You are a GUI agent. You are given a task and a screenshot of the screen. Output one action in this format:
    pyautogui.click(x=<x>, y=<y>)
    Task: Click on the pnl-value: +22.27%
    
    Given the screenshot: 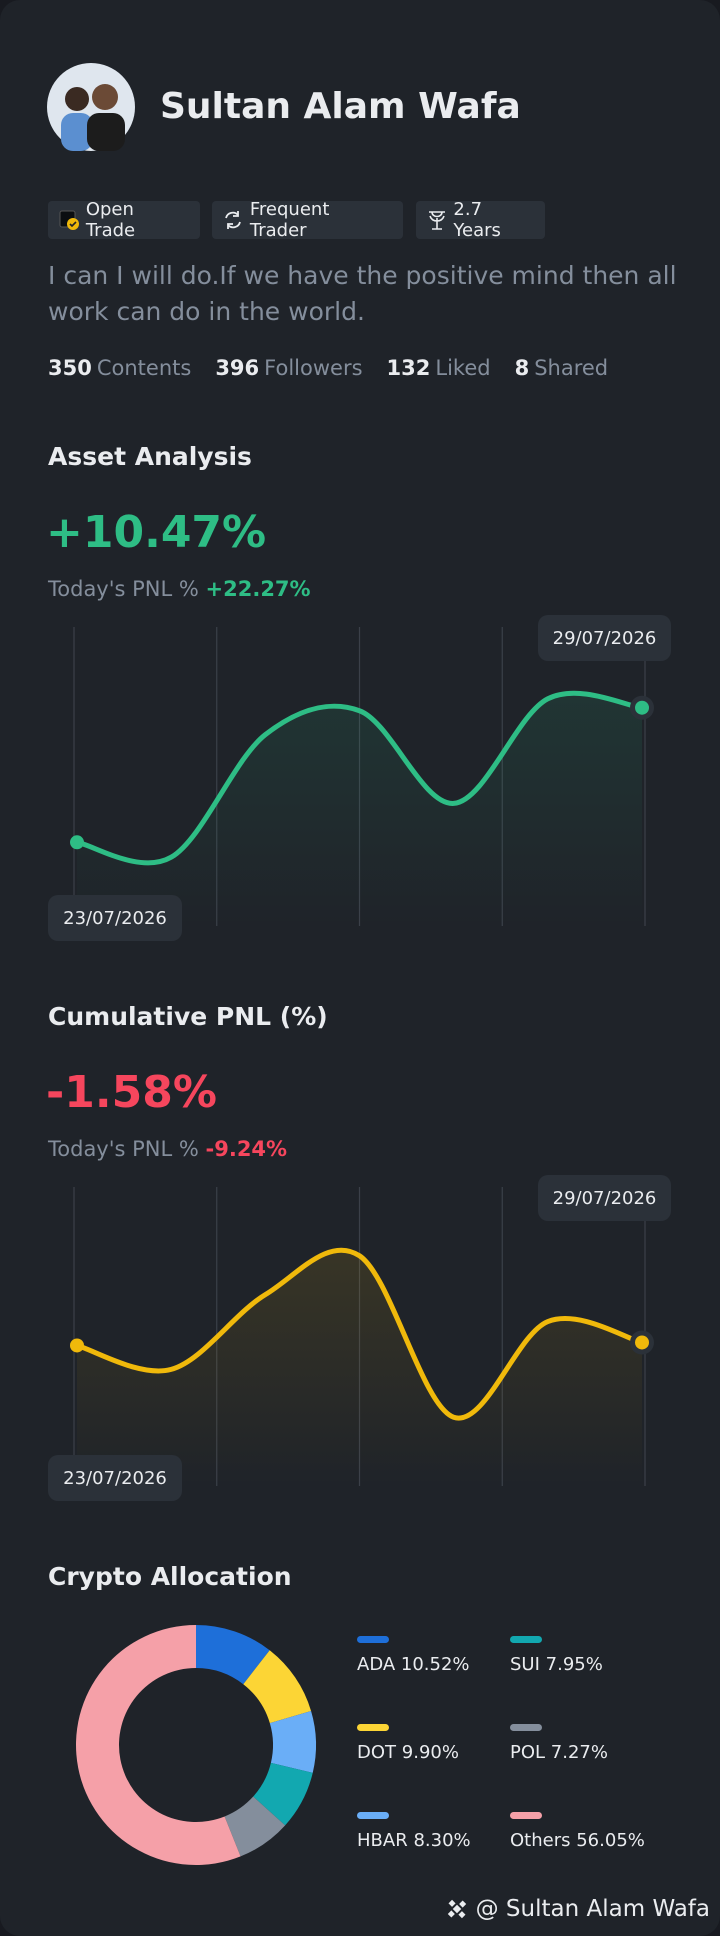 What is the action you would take?
    pyautogui.click(x=258, y=589)
    